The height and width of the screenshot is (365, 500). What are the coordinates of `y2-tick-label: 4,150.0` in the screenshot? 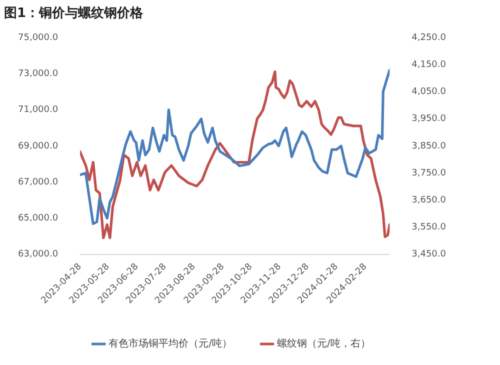 It's located at (429, 65).